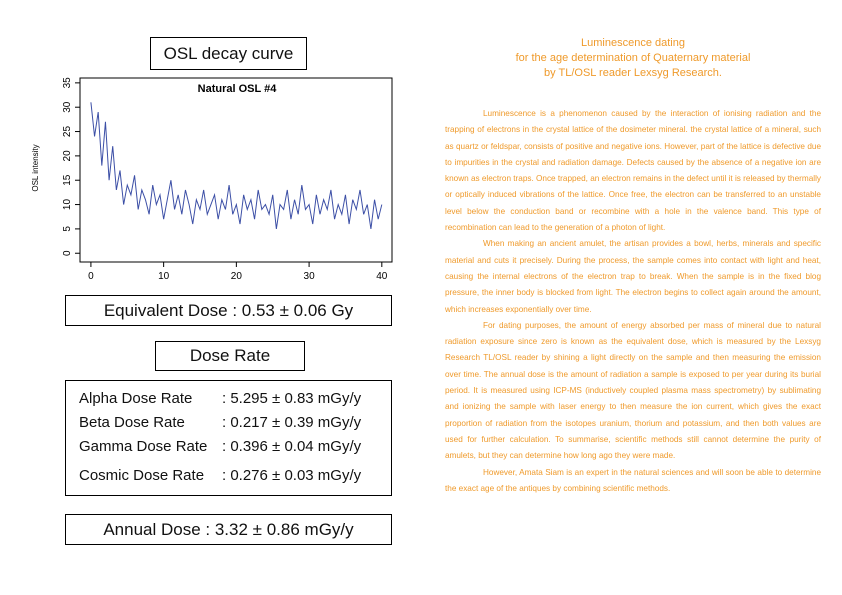  What do you see at coordinates (35, 167) in the screenshot?
I see `y-axis-label: OSL intensity` at bounding box center [35, 167].